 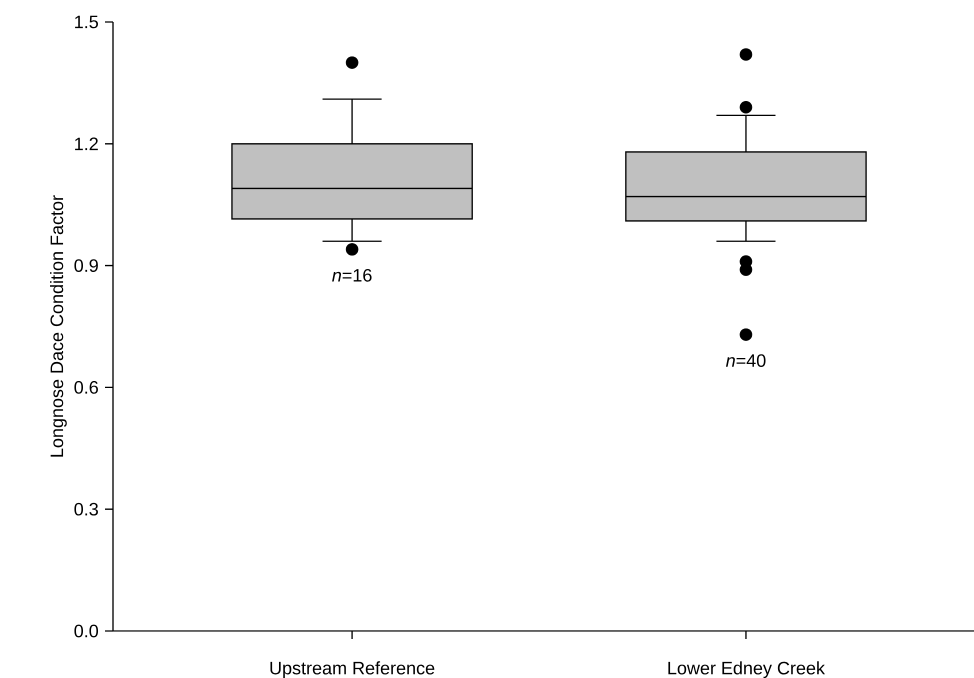 I want to click on y-tick-label: 0.9, so click(x=86, y=265).